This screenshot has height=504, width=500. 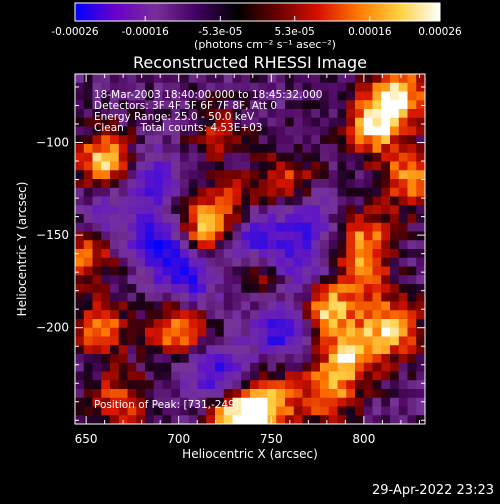 I want to click on annotation-total-counts: Clean Total counts: 4.53E+03, so click(x=178, y=128).